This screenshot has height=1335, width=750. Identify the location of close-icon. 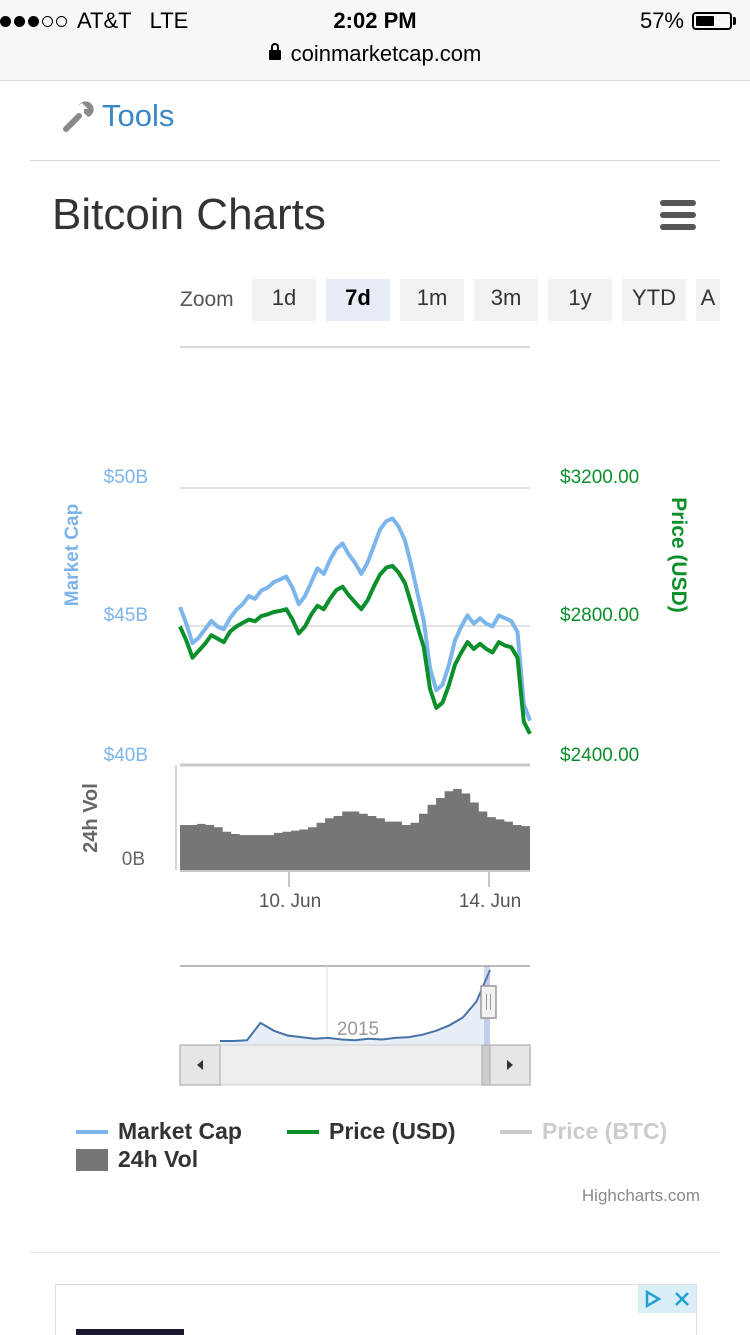
(682, 1299).